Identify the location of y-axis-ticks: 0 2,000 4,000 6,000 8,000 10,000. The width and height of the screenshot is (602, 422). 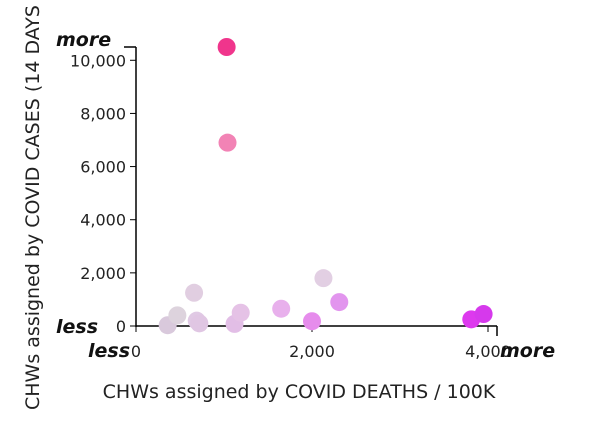
(103, 193).